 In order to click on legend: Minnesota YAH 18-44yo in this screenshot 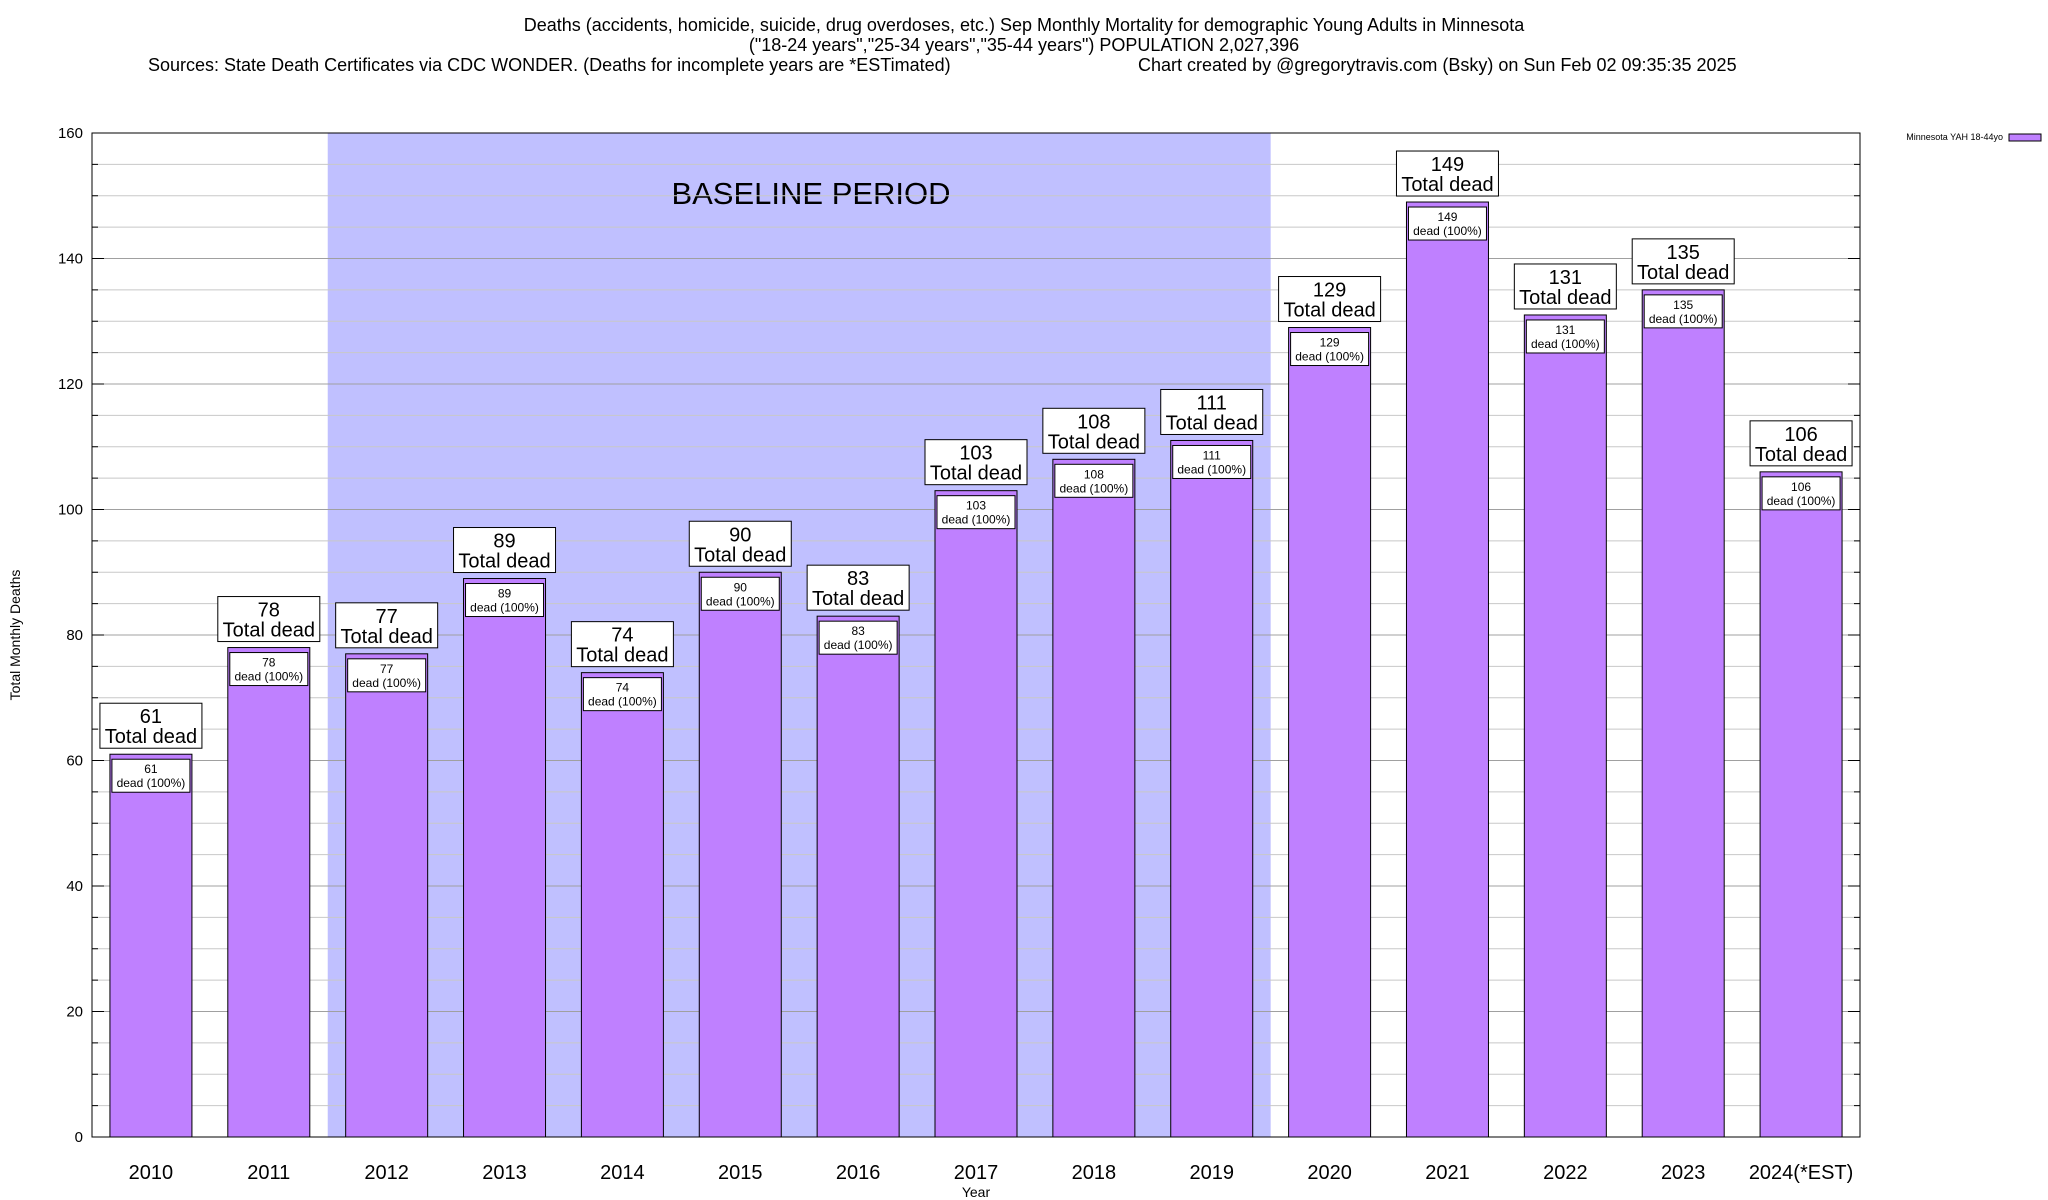, I will do `click(1974, 137)`.